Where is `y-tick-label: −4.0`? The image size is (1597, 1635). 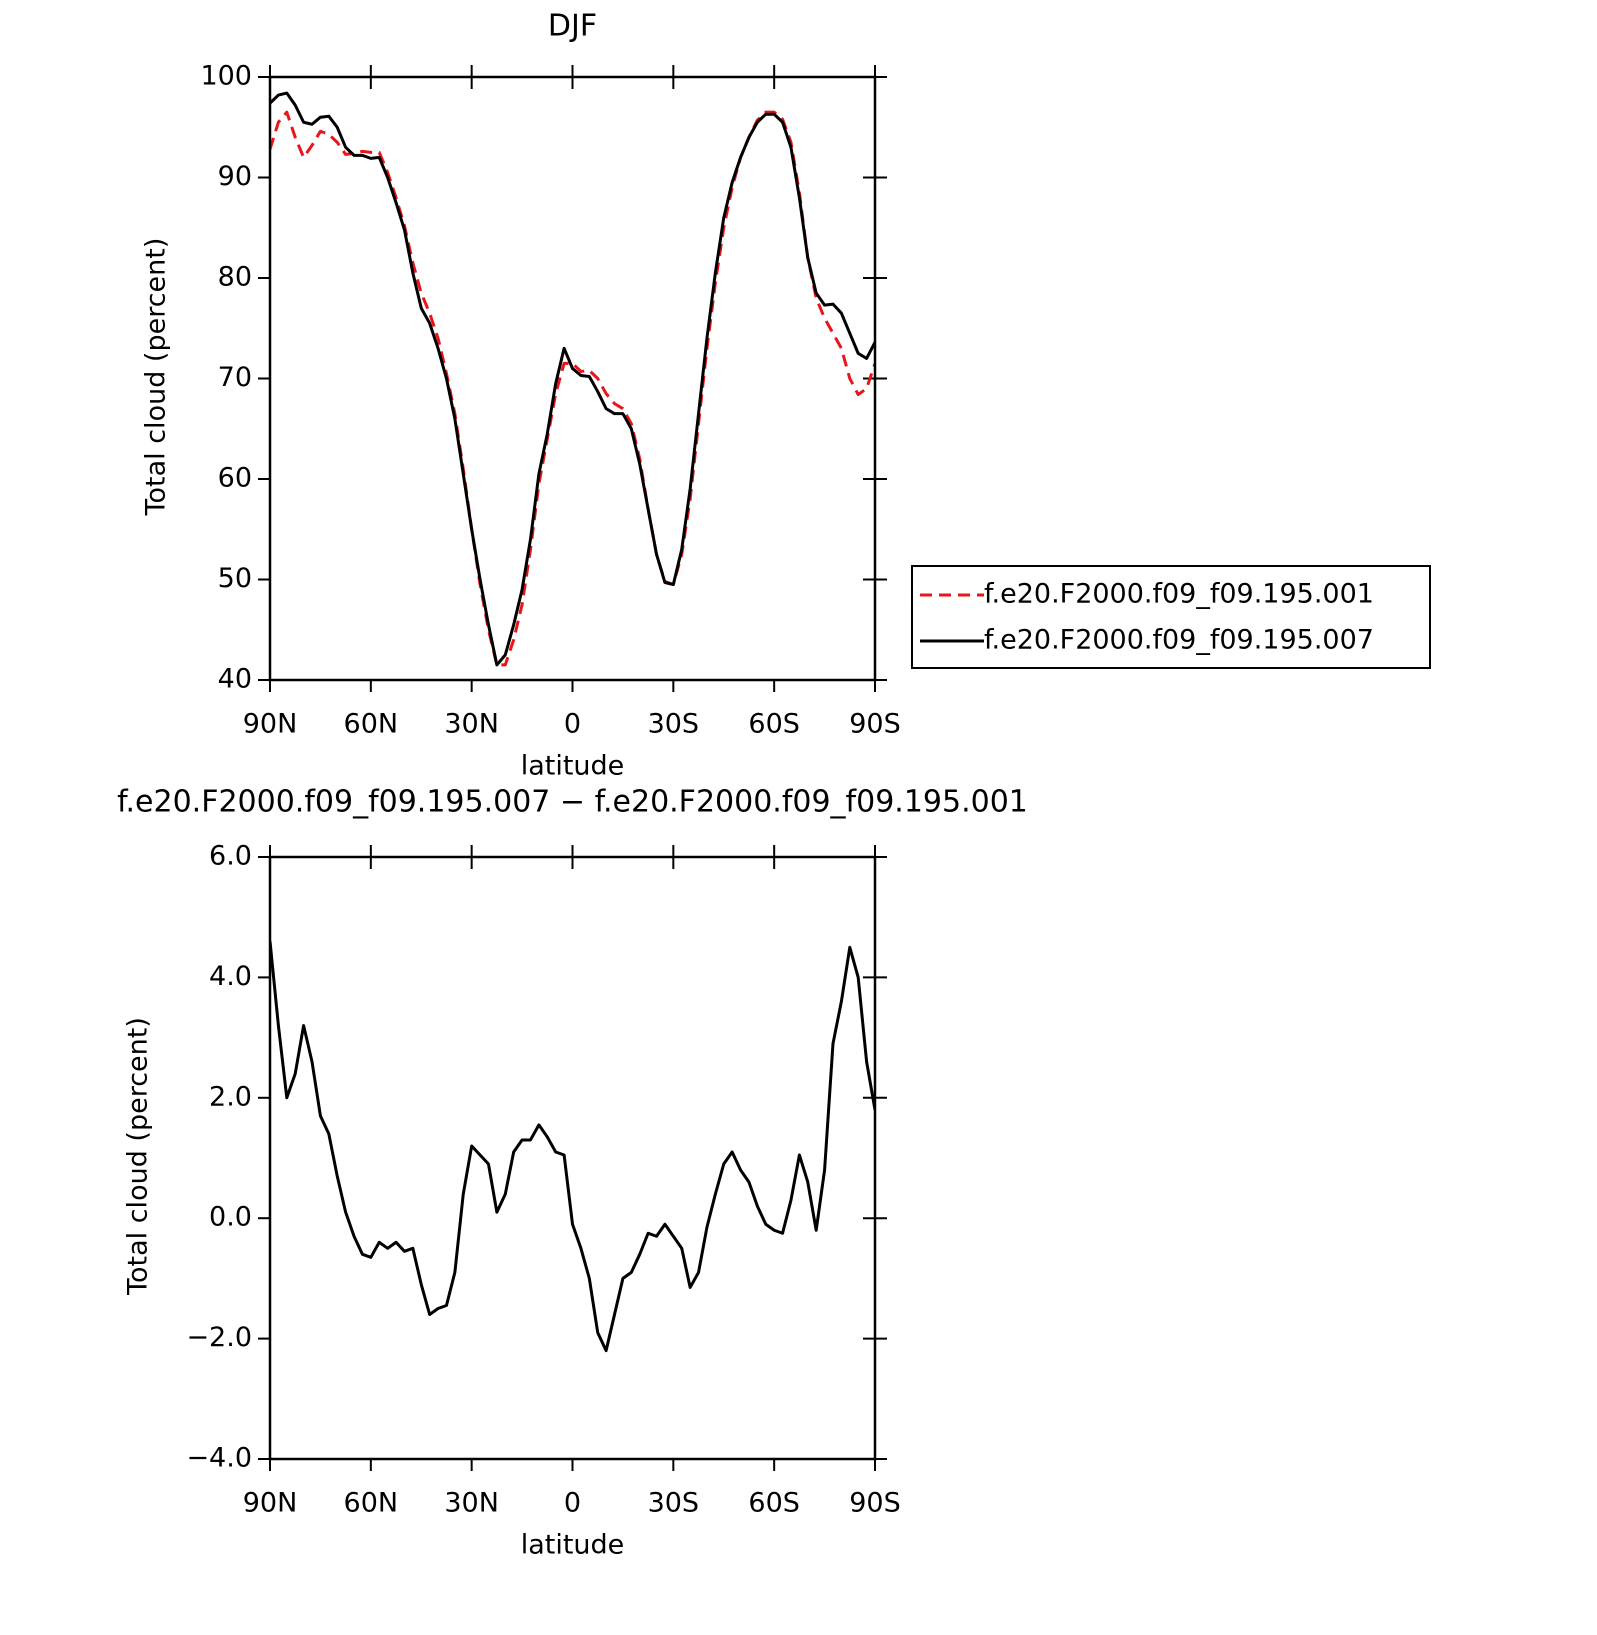
y-tick-label: −4.0 is located at coordinates (219, 1458).